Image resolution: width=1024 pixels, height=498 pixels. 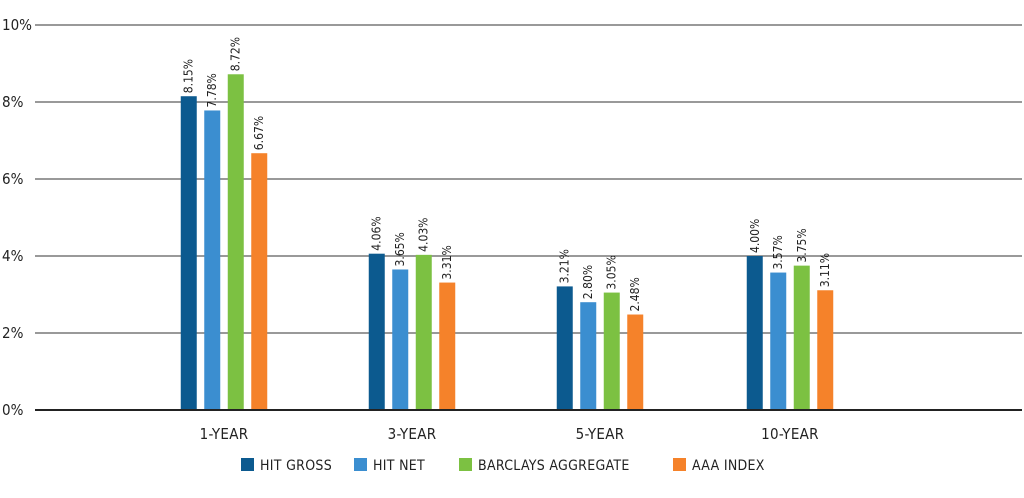 What do you see at coordinates (778, 252) in the screenshot?
I see `data-label: 3.57%` at bounding box center [778, 252].